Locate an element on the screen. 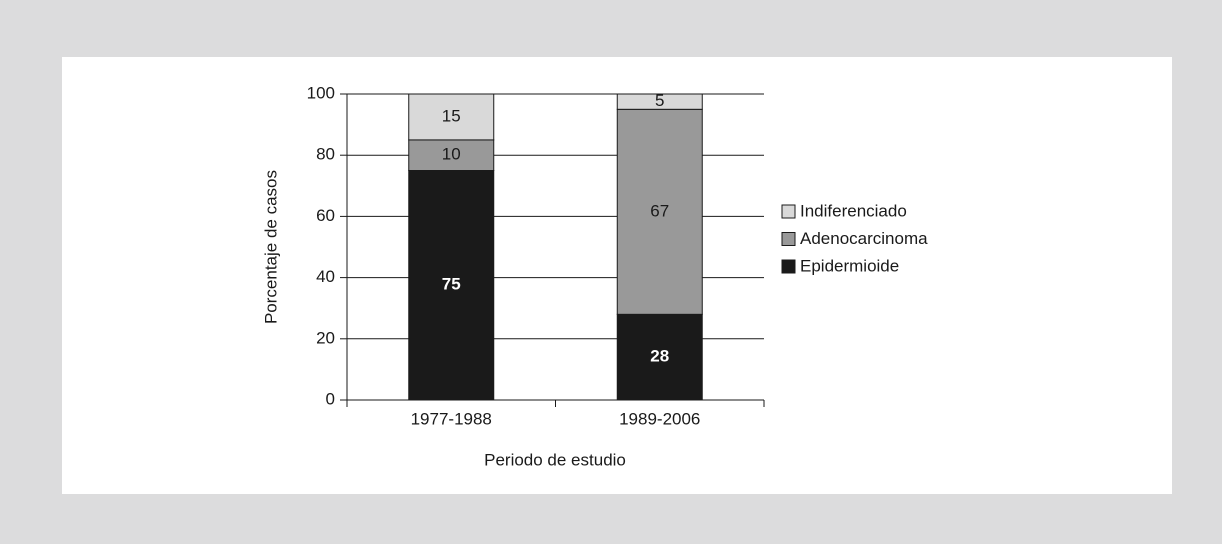  data-label: 15 is located at coordinates (451, 115).